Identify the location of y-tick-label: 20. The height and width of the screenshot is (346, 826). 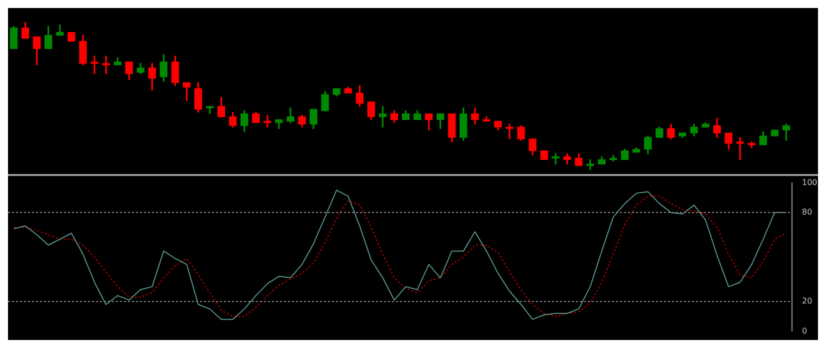
(807, 301).